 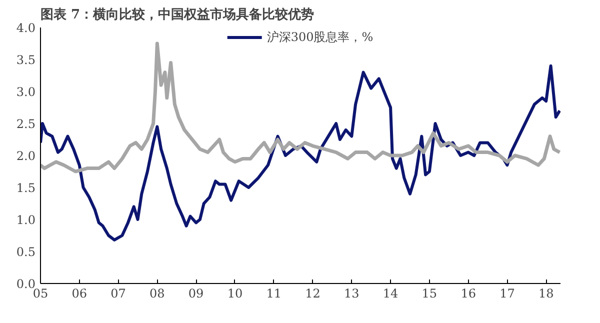 I want to click on x-tick-label: 17, so click(x=507, y=293).